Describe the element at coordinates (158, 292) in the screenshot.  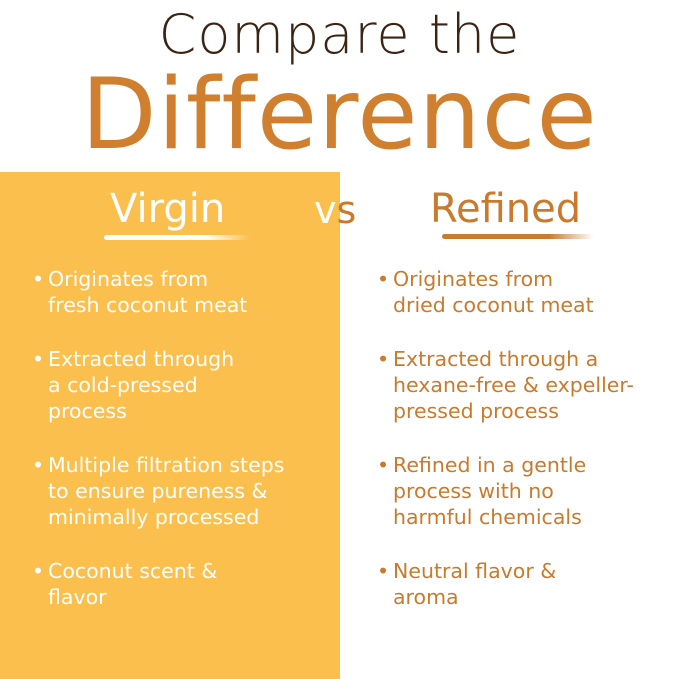
I see `list-item: • Originates from fresh coconut meat` at that location.